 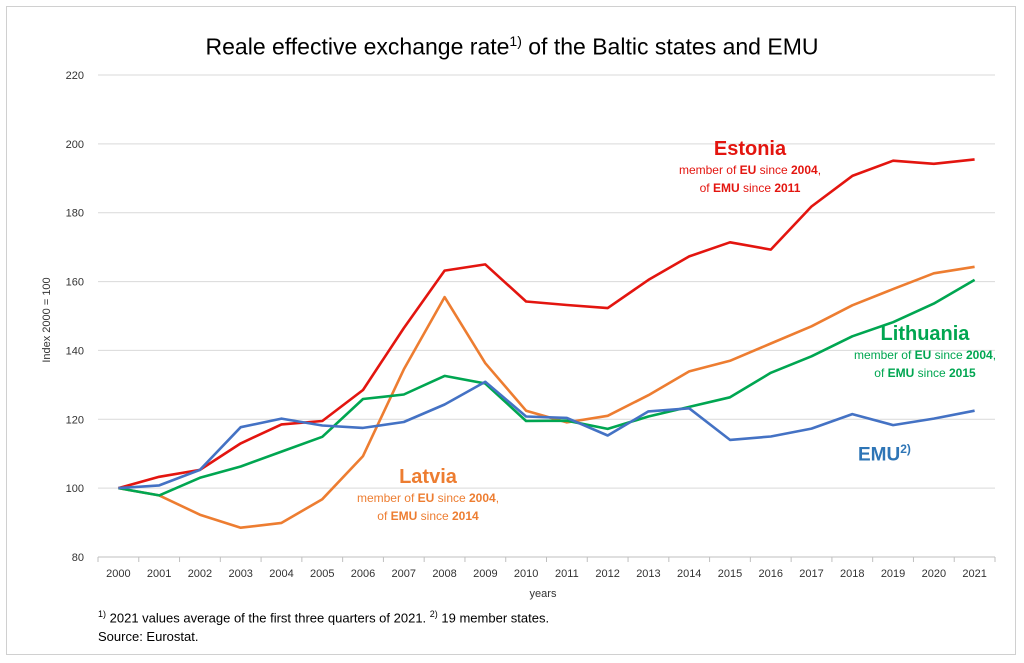 What do you see at coordinates (771, 574) in the screenshot?
I see `x-tick-label: 2016` at bounding box center [771, 574].